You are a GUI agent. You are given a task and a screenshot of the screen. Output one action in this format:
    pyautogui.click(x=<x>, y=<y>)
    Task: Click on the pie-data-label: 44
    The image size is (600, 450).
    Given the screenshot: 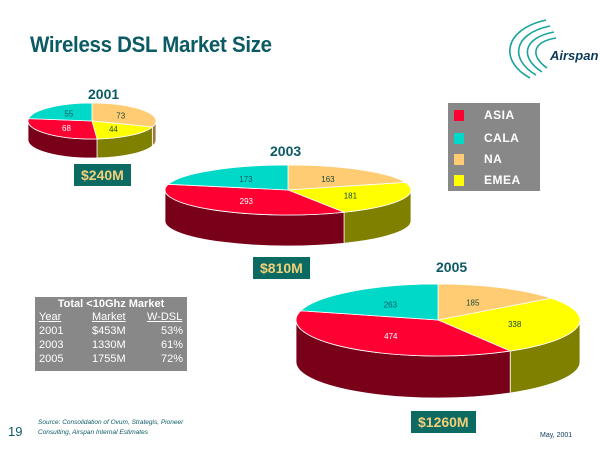 What is the action you would take?
    pyautogui.click(x=113, y=129)
    